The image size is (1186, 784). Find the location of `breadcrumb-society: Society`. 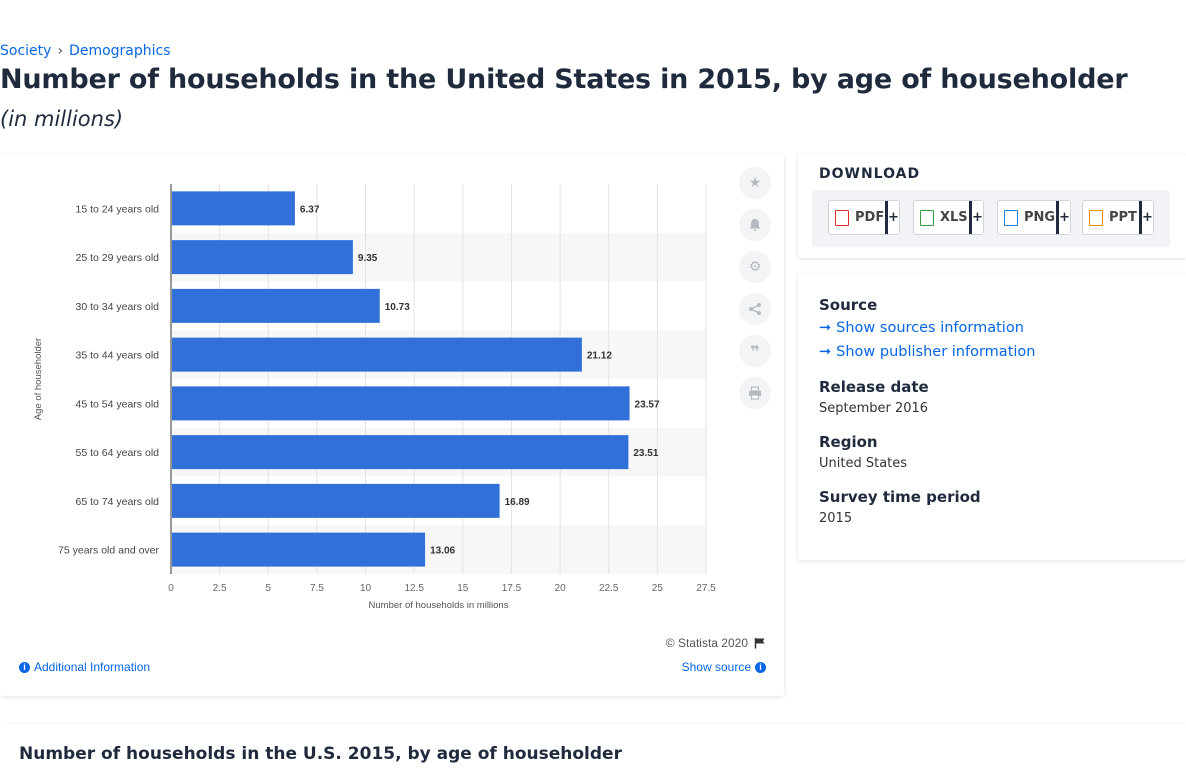

breadcrumb-society: Society is located at coordinates (26, 51).